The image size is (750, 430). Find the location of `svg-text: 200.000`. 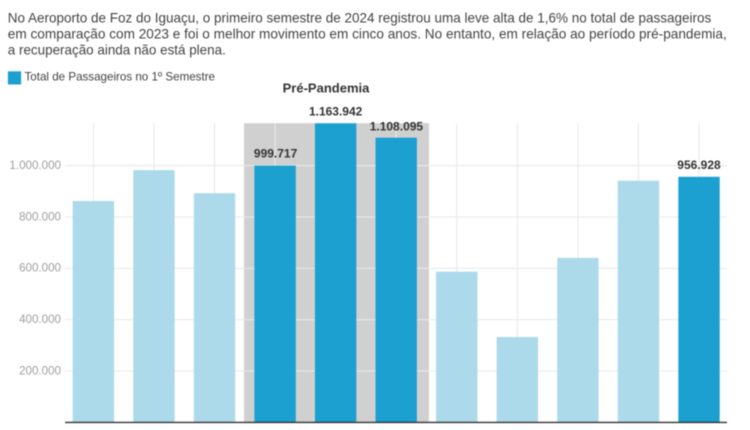

svg-text: 200.000 is located at coordinates (40, 370).